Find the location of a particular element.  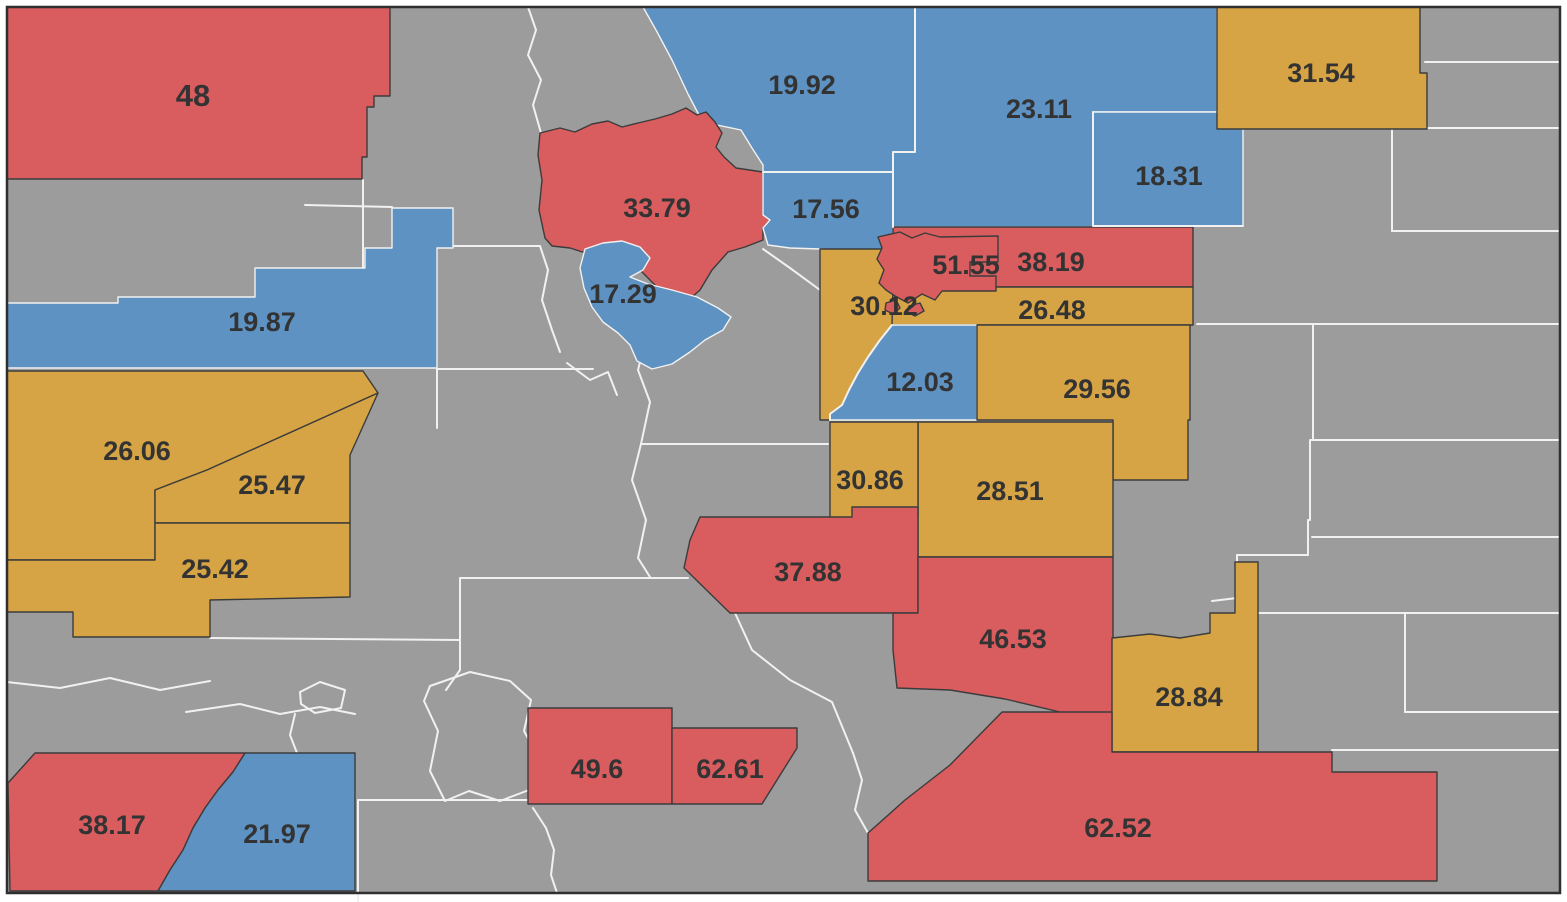

county-region-51.55-enclave is located at coordinates (892, 307).